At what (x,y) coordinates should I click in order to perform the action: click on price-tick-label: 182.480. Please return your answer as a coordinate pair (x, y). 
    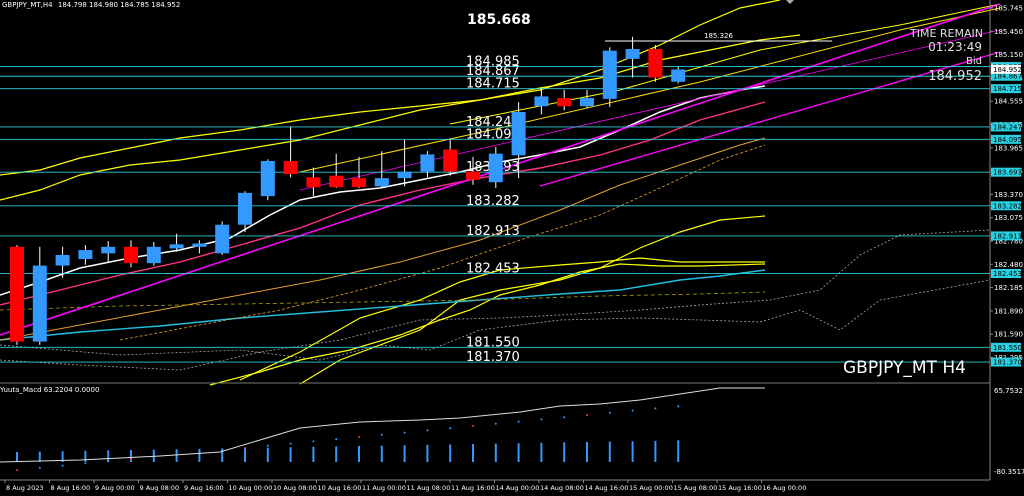
    Looking at the image, I should click on (1008, 265).